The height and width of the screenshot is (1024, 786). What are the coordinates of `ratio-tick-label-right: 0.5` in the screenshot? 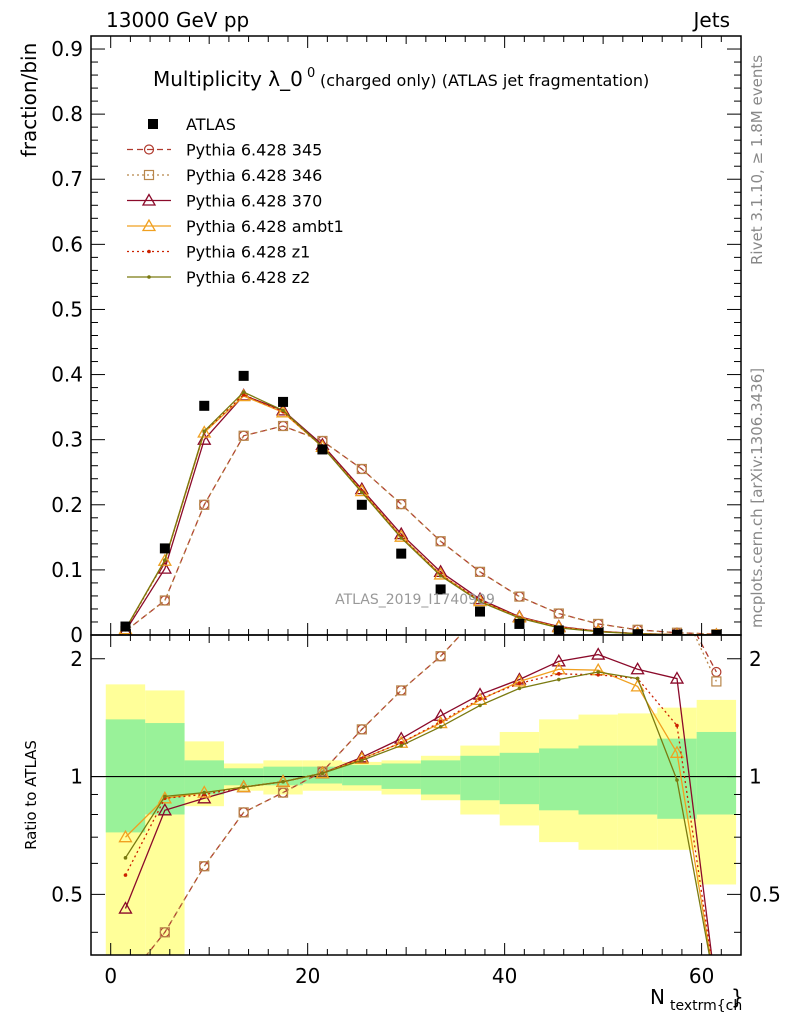 It's located at (765, 894).